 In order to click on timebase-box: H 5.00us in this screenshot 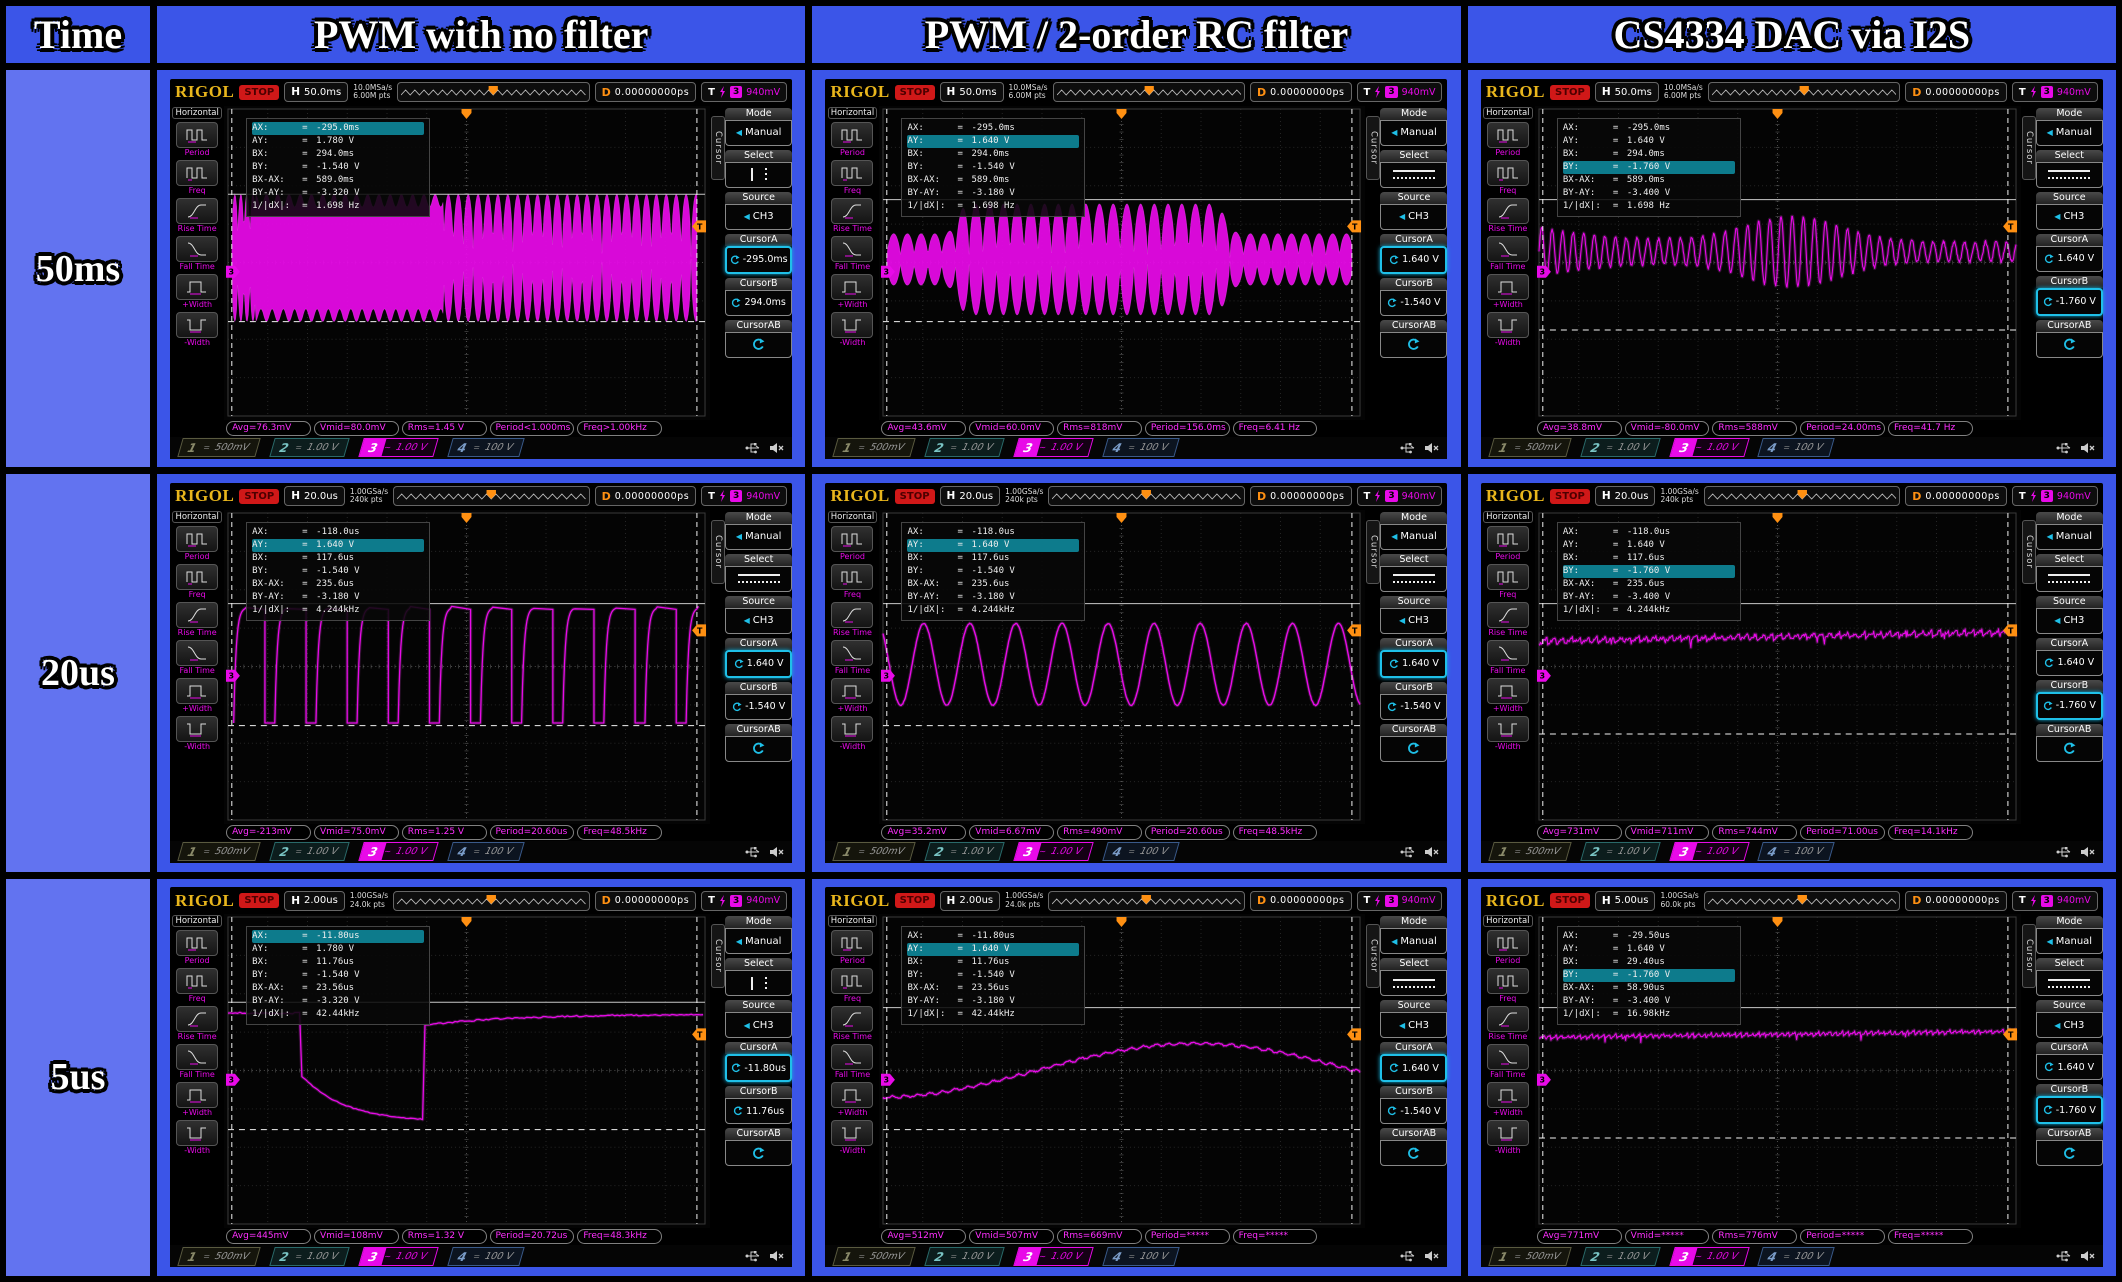, I will do `click(1625, 900)`.